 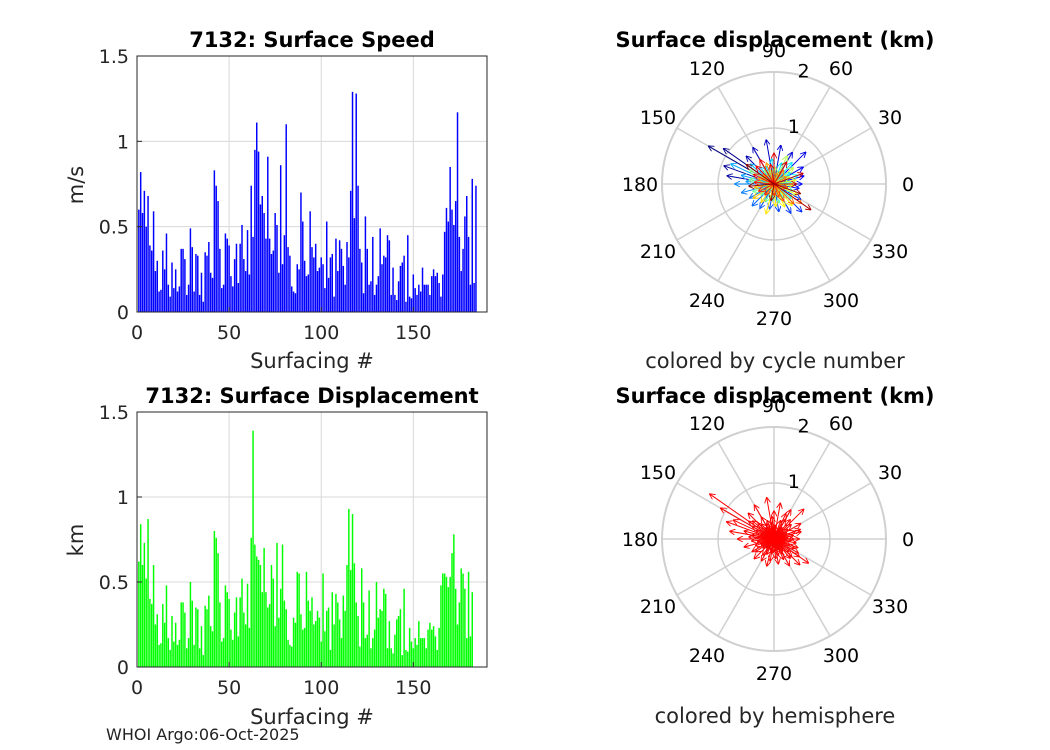 I want to click on angle-label: 30, so click(x=890, y=118).